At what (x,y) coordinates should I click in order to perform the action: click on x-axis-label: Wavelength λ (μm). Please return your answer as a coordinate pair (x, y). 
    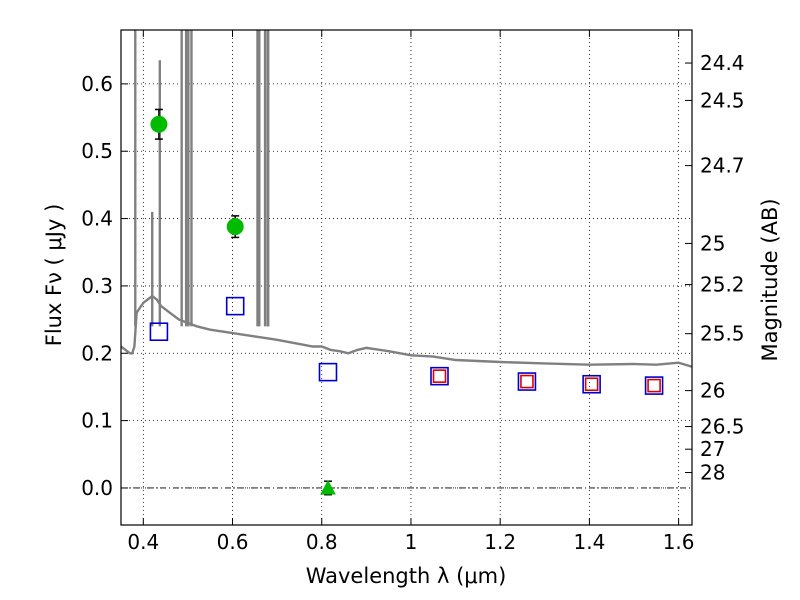
    Looking at the image, I should click on (406, 576).